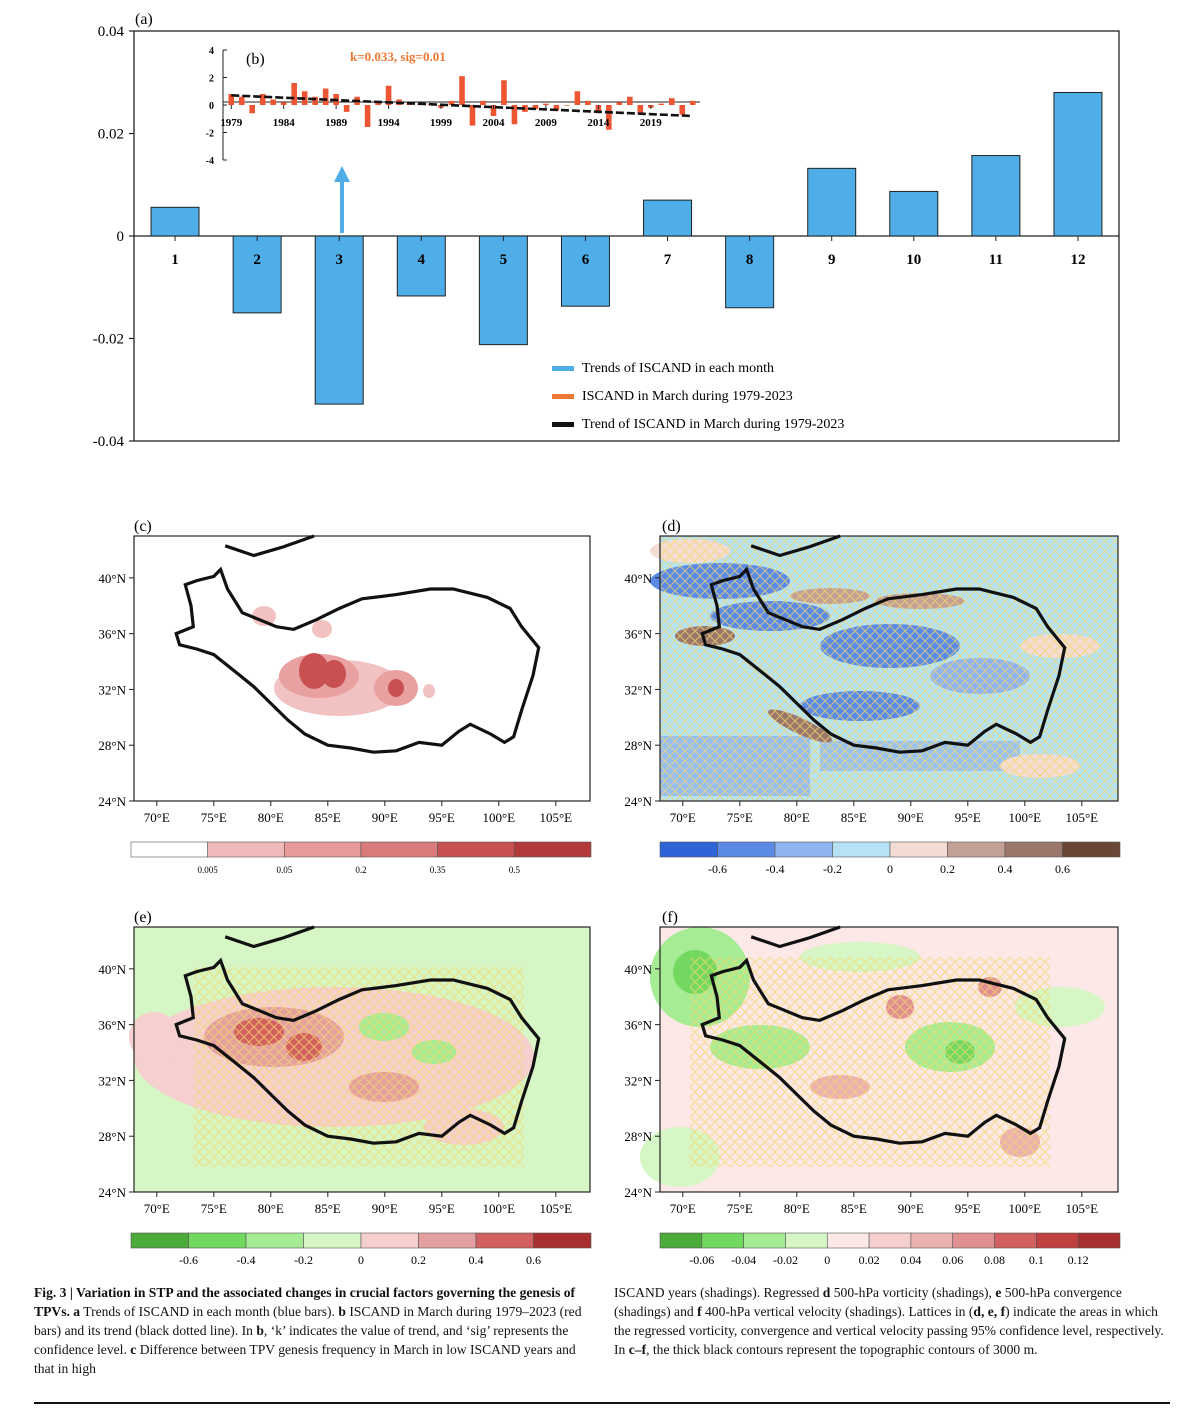 The height and width of the screenshot is (1412, 1204). Describe the element at coordinates (1077, 260) in the screenshot. I see `month-label: 12` at that location.